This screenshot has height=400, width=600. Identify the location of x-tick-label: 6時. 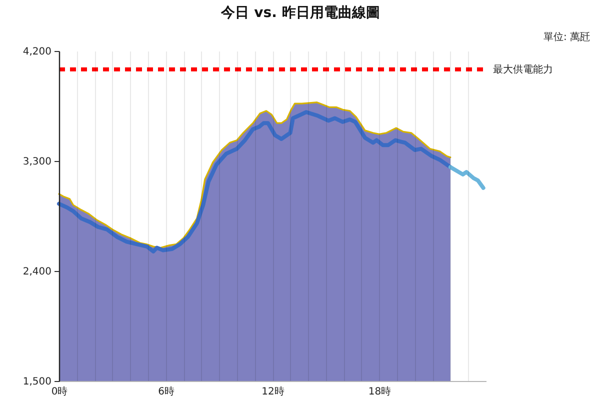
(166, 392).